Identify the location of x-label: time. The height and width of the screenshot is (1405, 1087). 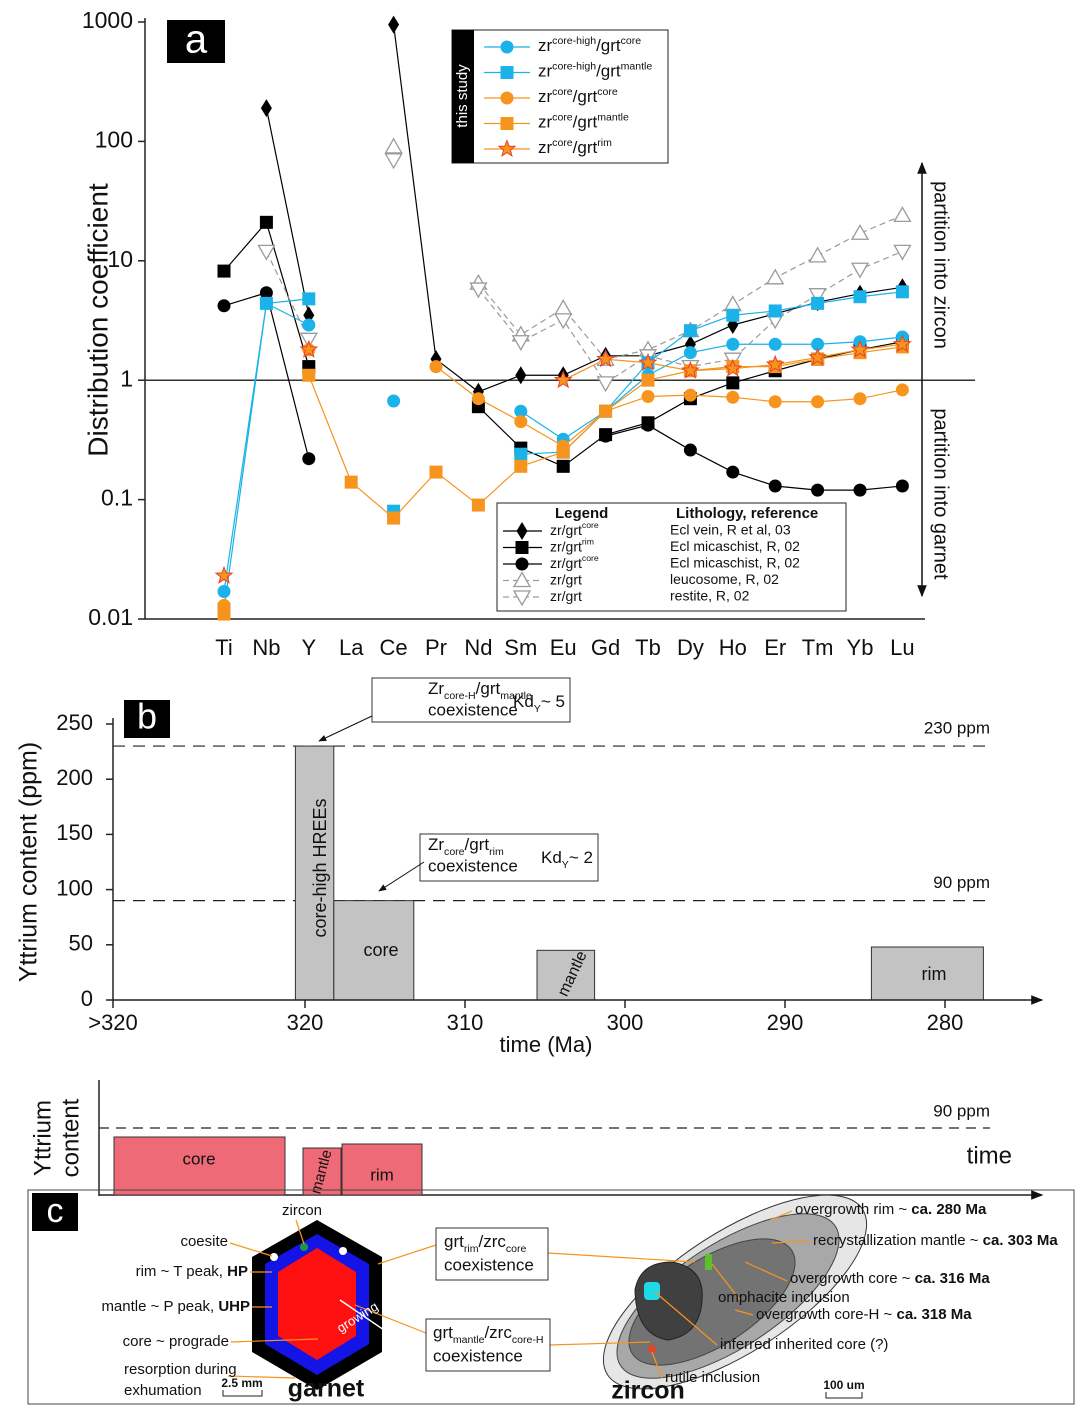
(989, 1155).